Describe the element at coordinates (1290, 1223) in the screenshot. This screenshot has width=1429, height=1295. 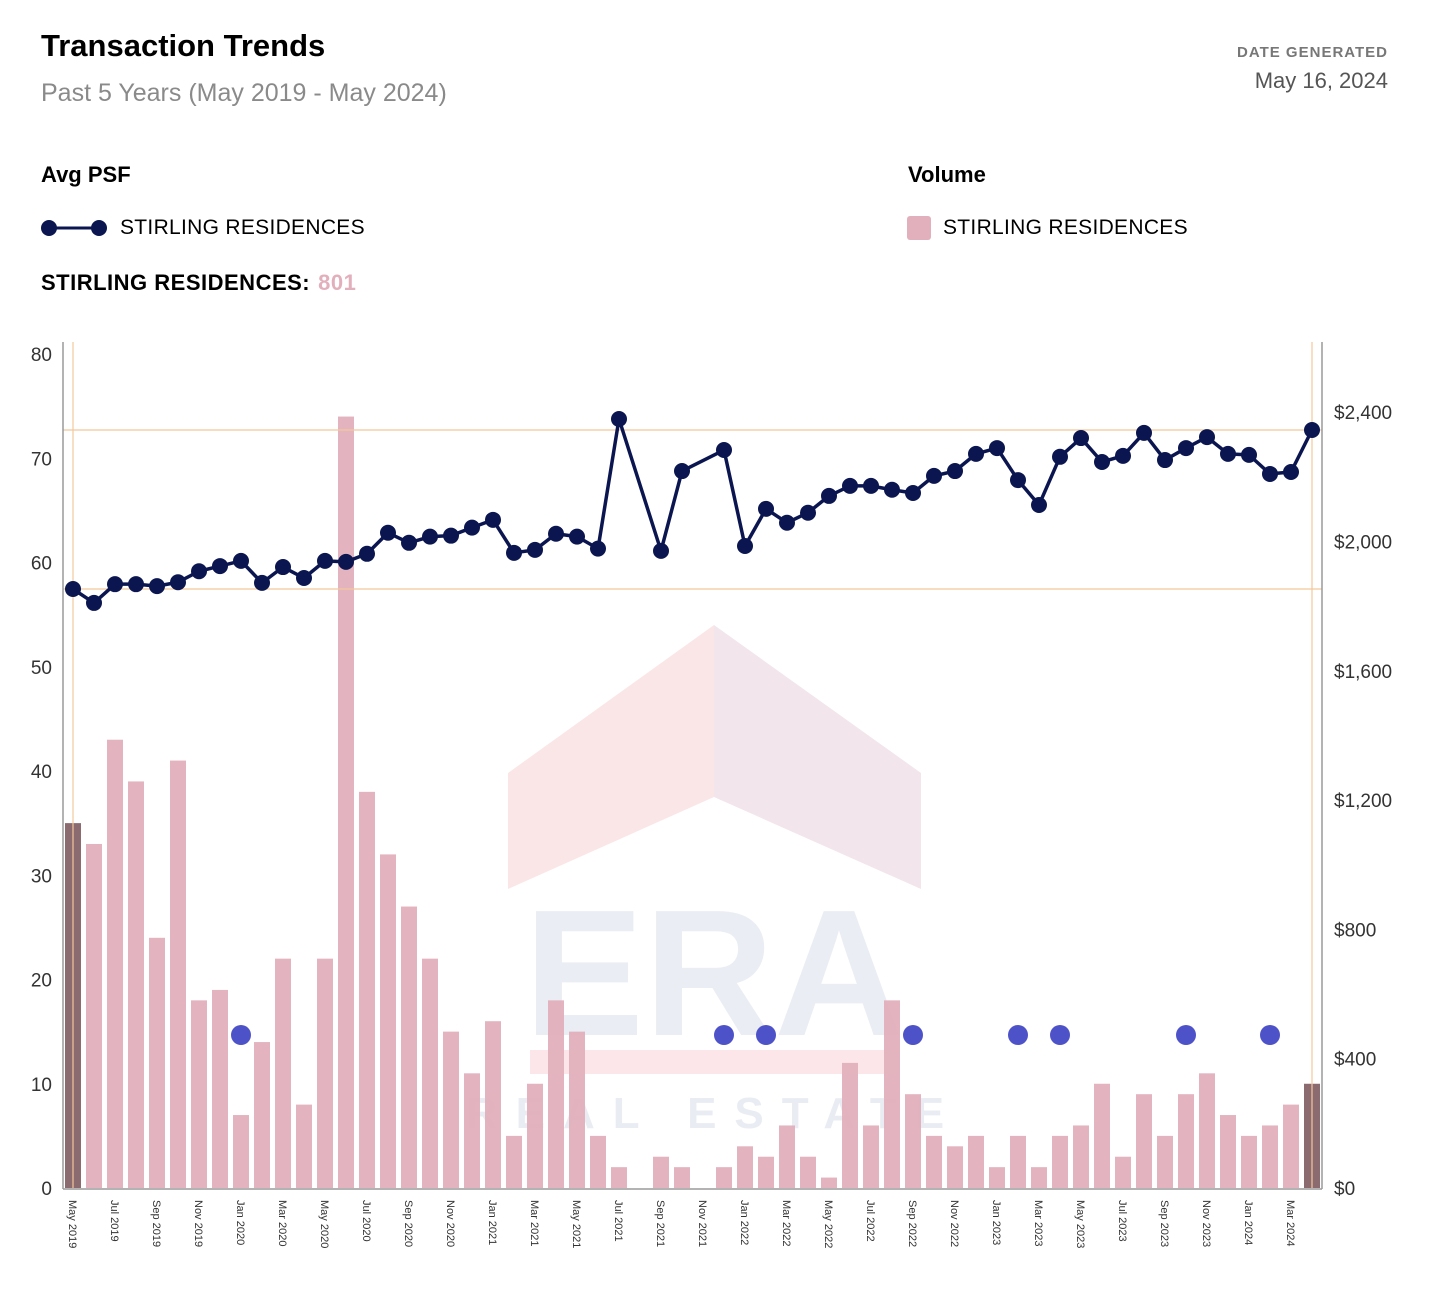
I see `x-axis-tick-label: Mar 2024` at that location.